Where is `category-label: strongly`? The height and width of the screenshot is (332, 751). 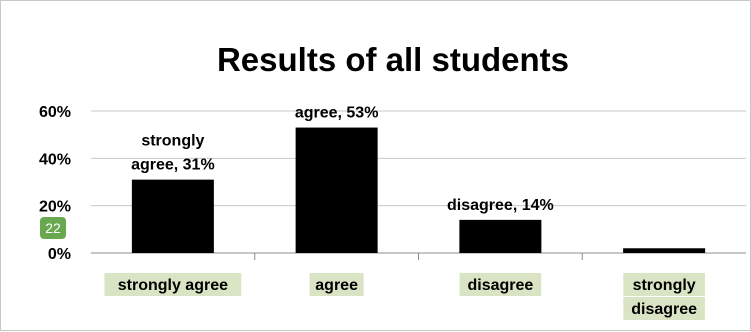
category-label: strongly is located at coordinates (664, 285).